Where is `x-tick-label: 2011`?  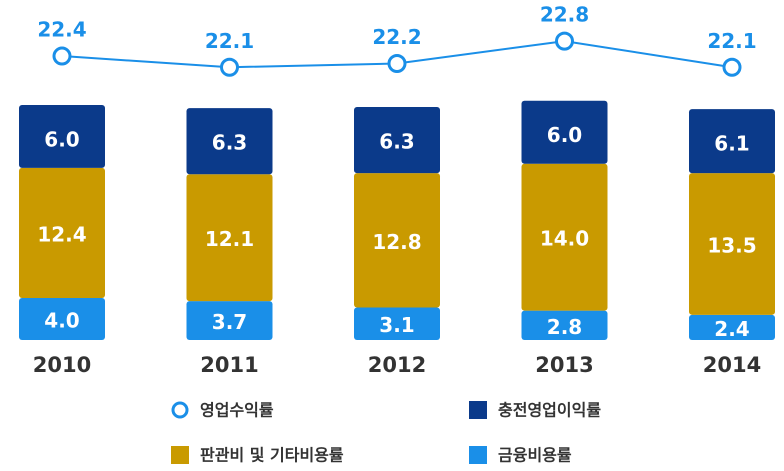 x-tick-label: 2011 is located at coordinates (229, 365).